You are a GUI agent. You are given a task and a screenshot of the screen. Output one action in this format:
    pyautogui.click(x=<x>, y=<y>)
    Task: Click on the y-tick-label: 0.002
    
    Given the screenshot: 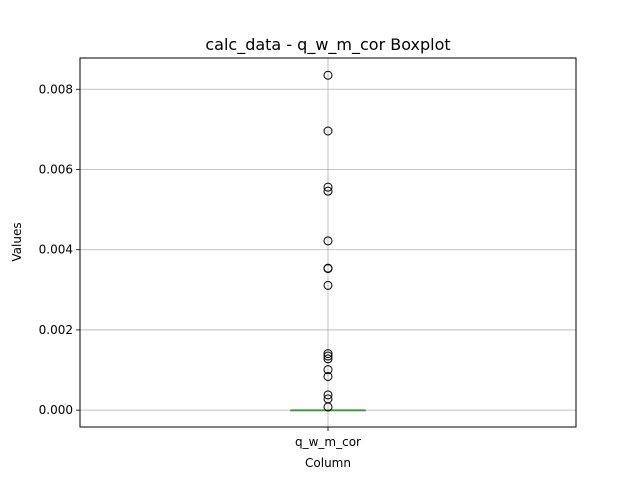 What is the action you would take?
    pyautogui.click(x=56, y=330)
    